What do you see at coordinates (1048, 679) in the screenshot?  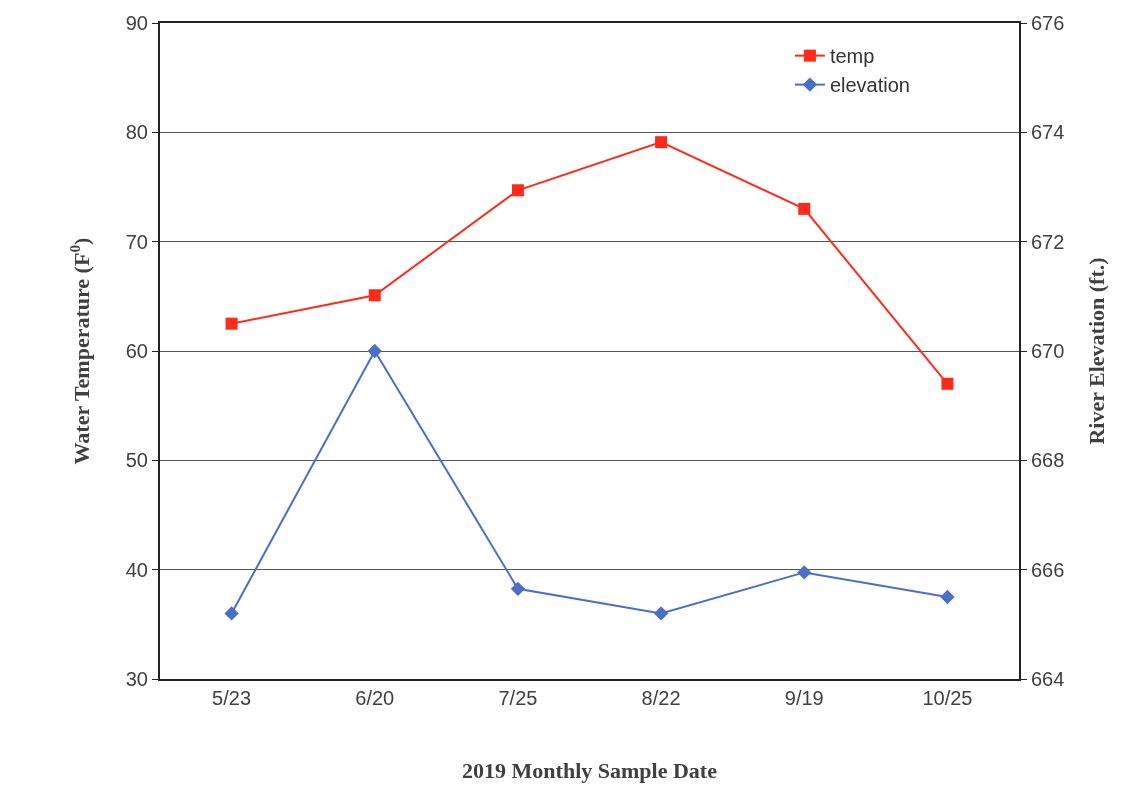 I see `y2-tick-label: 664` at bounding box center [1048, 679].